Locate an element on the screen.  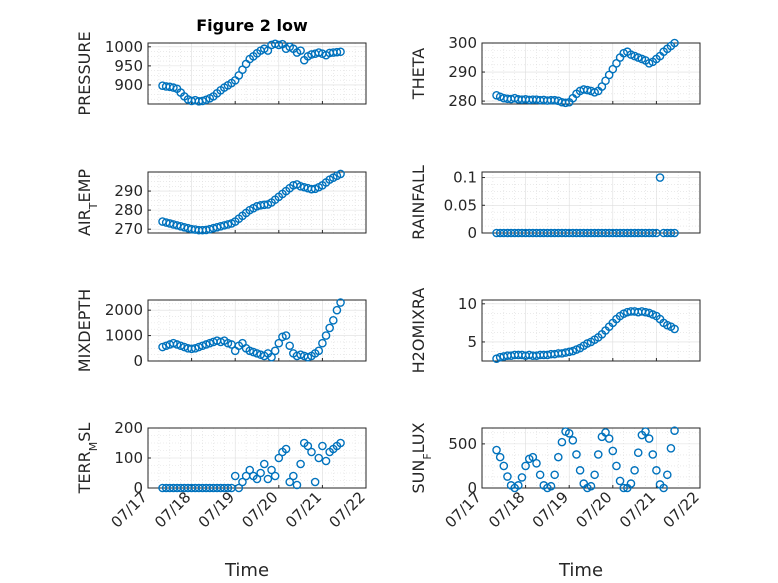
y-tick-label: 200 is located at coordinates (128, 428).